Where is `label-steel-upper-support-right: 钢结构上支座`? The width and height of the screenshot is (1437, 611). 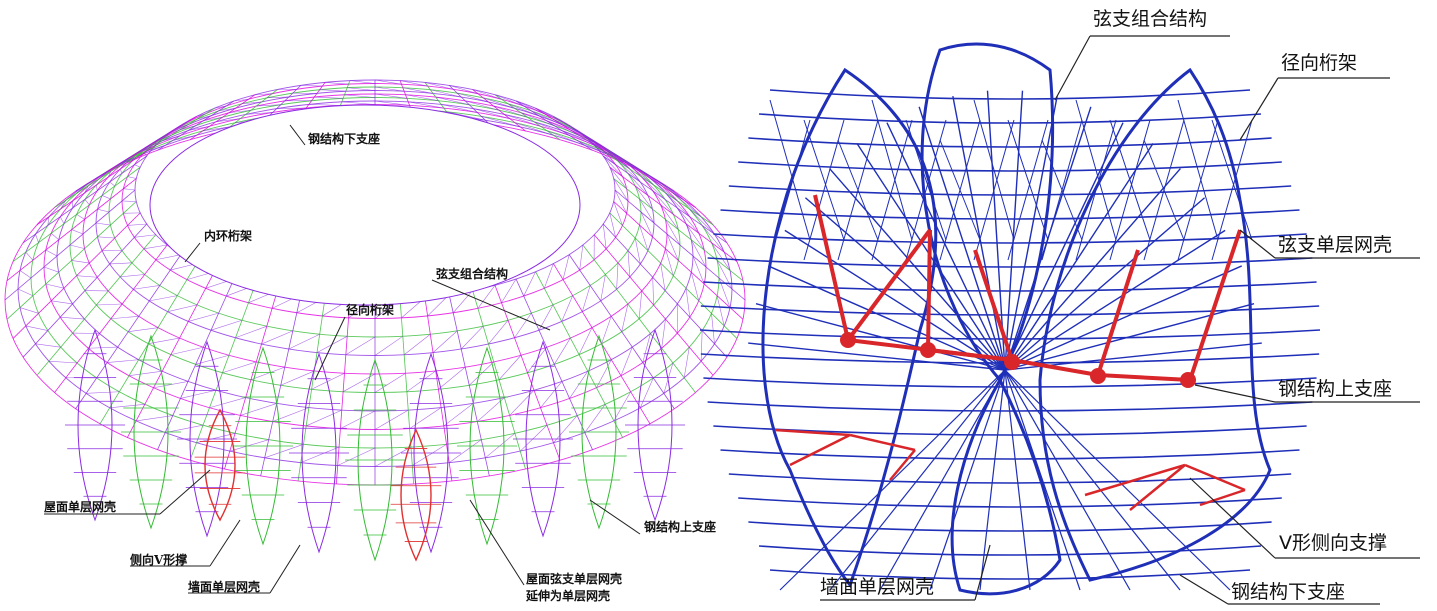
label-steel-upper-support-right: 钢结构上支座 is located at coordinates (1335, 389).